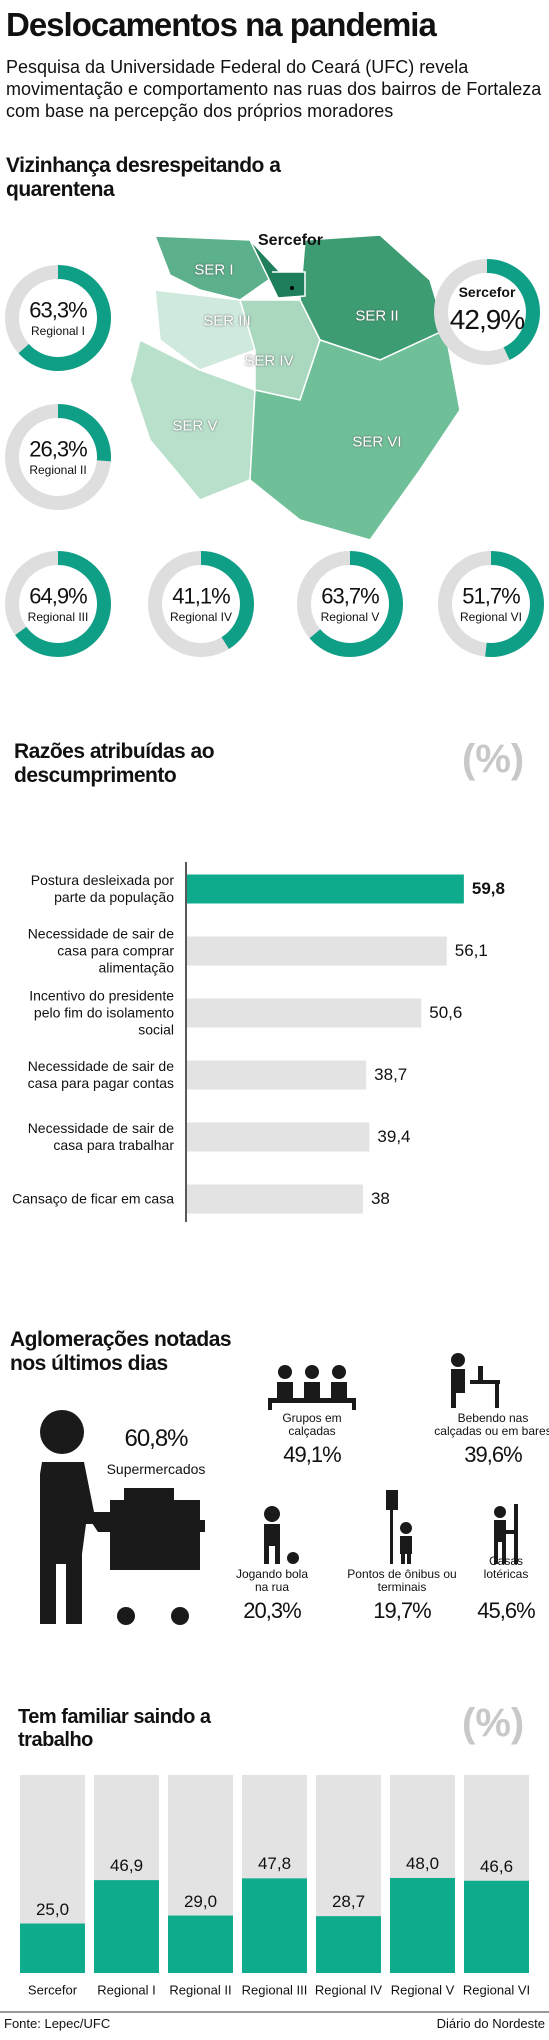 This screenshot has height=2040, width=549. Describe the element at coordinates (506, 1567) in the screenshot. I see `crowd-label: Casas lotéricas` at that location.